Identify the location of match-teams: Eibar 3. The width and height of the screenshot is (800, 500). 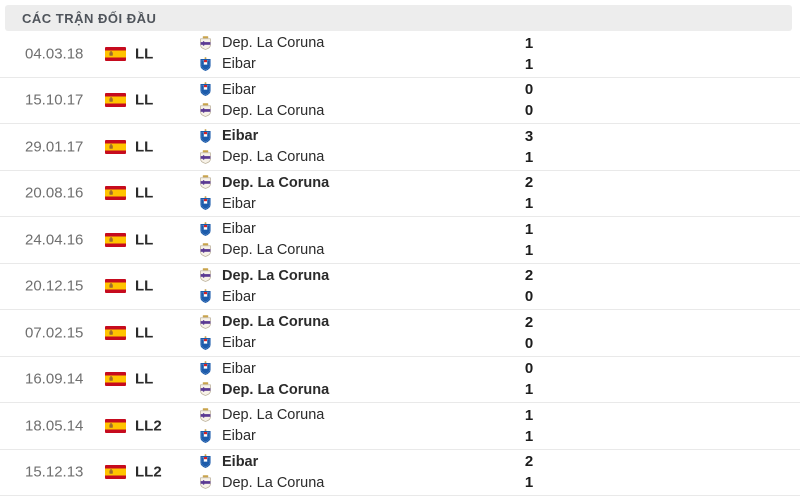
(499, 147).